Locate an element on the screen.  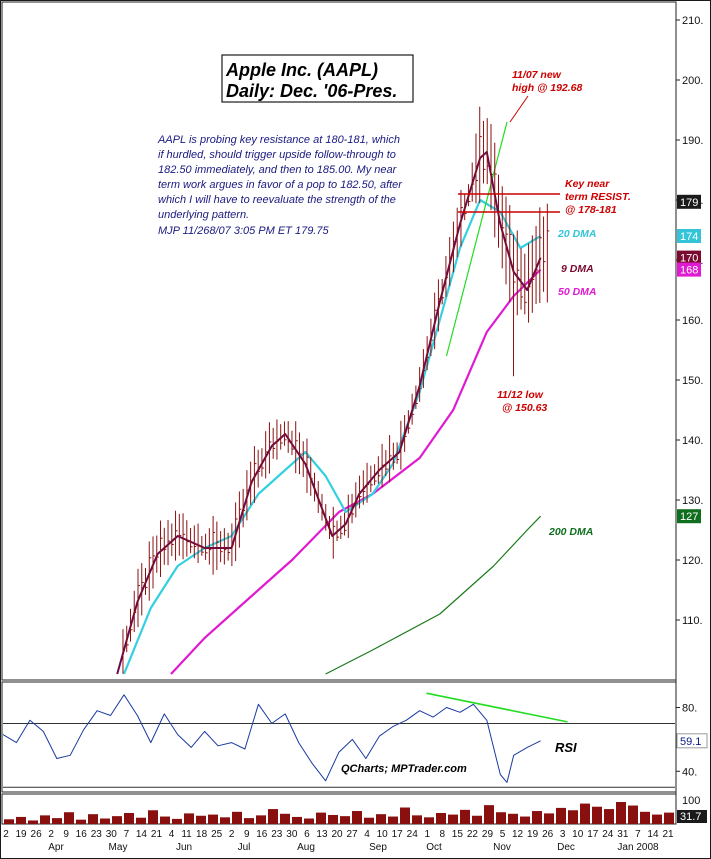
x-day-label: 20 is located at coordinates (337, 834).